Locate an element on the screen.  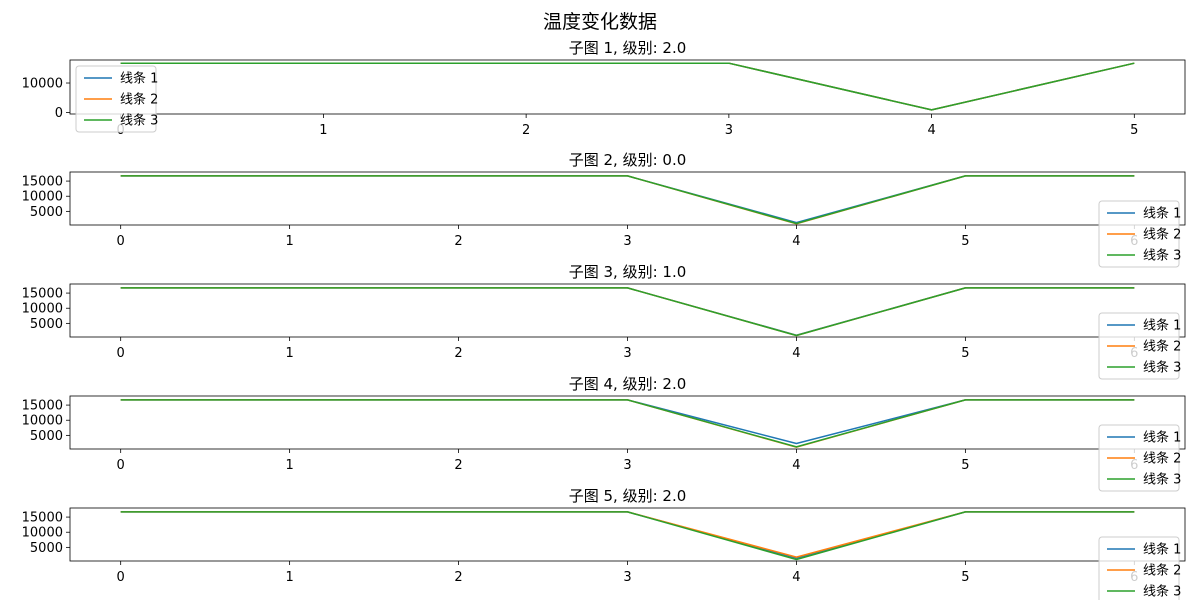
figure-suptitle: 温度变化数据 is located at coordinates (600, 22).